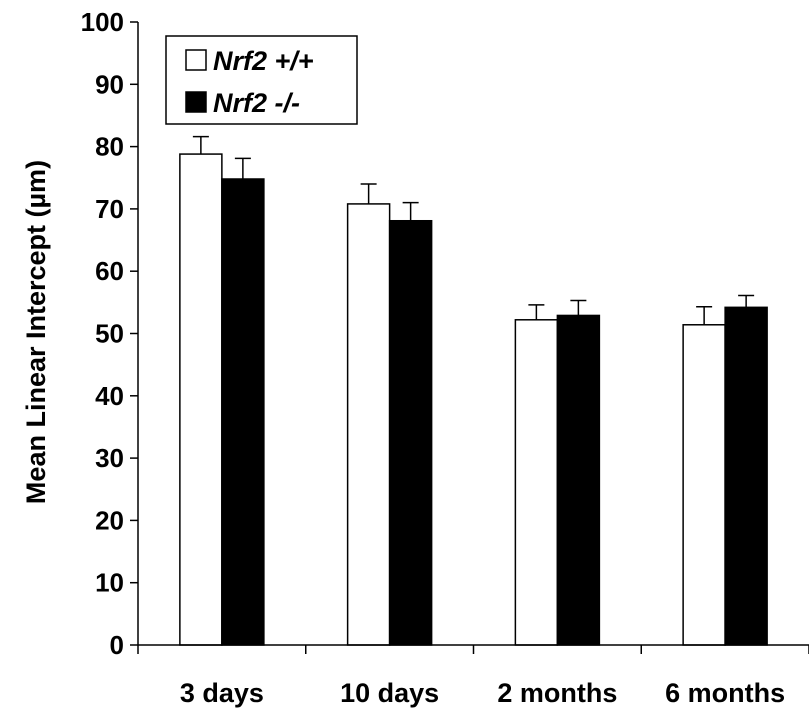  Describe the element at coordinates (102, 22) in the screenshot. I see `y-tick-label: 100` at that location.